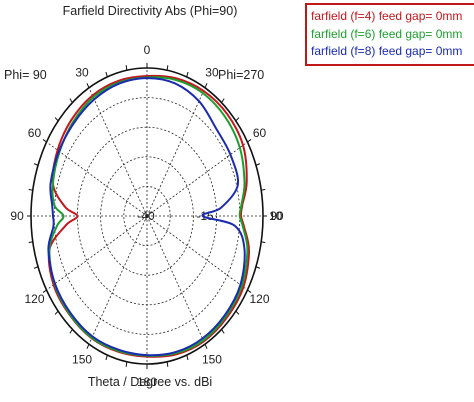 The height and width of the screenshot is (402, 474). I want to click on angle-label-30-left: 30, so click(82, 72).